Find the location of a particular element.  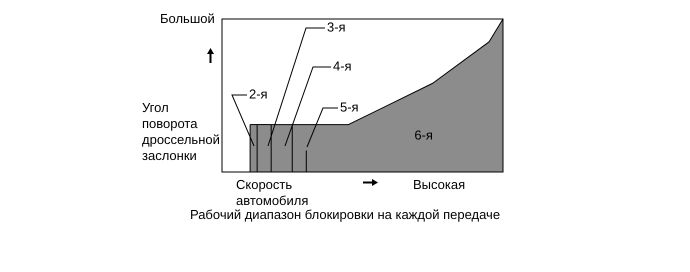

y-axis-title: Угол поворота дроссельной заслонки is located at coordinates (181, 132).